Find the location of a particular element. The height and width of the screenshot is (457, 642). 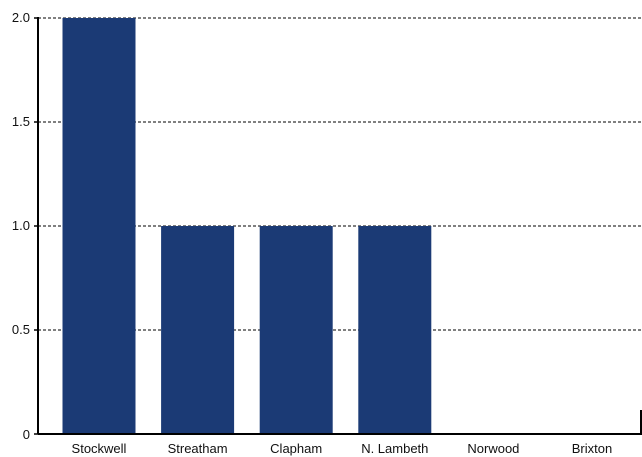

x-tick-label-brixton: Brixton is located at coordinates (592, 448).